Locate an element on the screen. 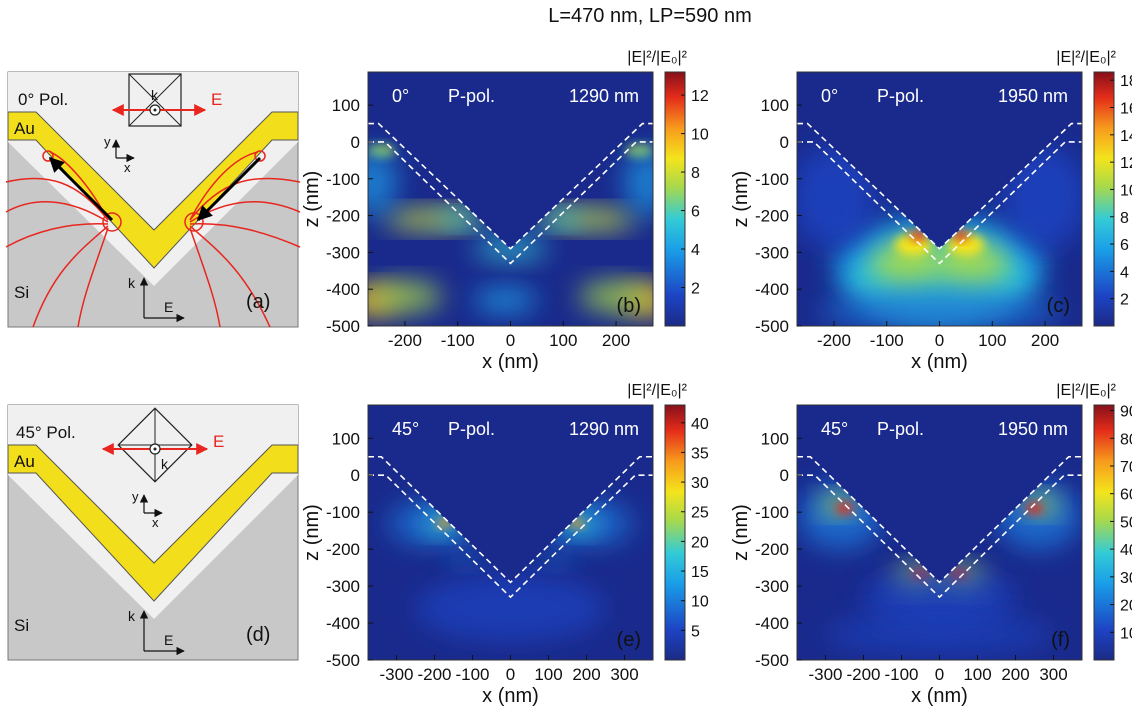  silicon-label: Si is located at coordinates (21, 625).